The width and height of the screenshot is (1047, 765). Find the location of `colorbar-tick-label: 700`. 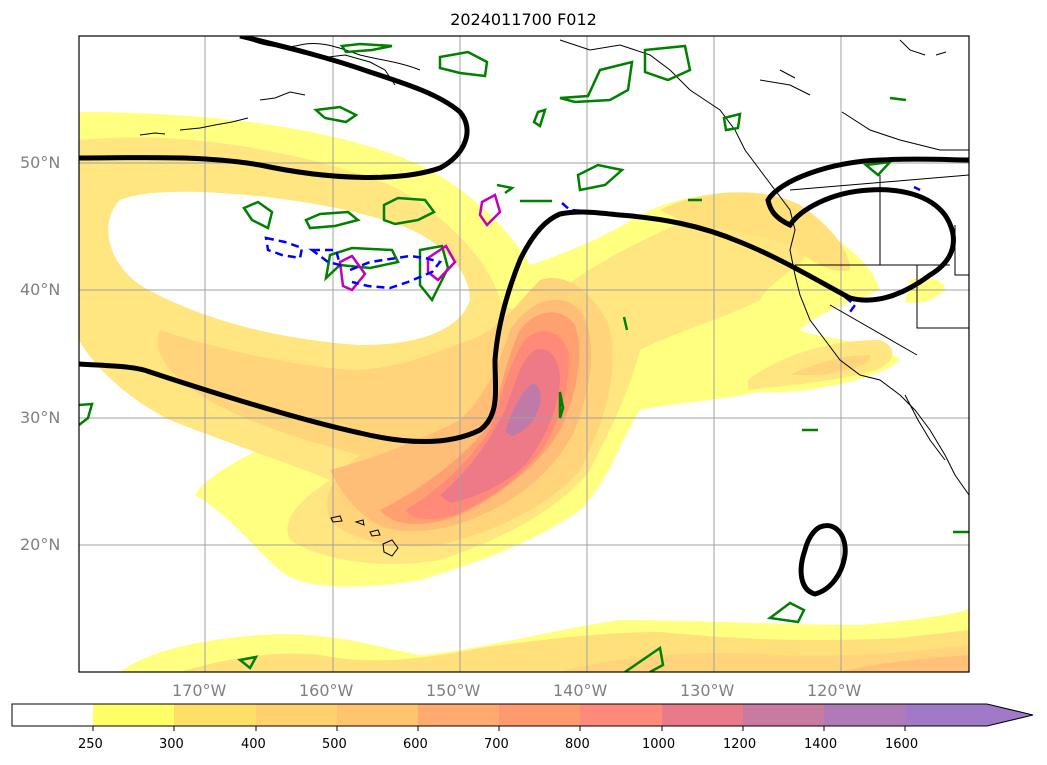

colorbar-tick-label: 700 is located at coordinates (496, 744).